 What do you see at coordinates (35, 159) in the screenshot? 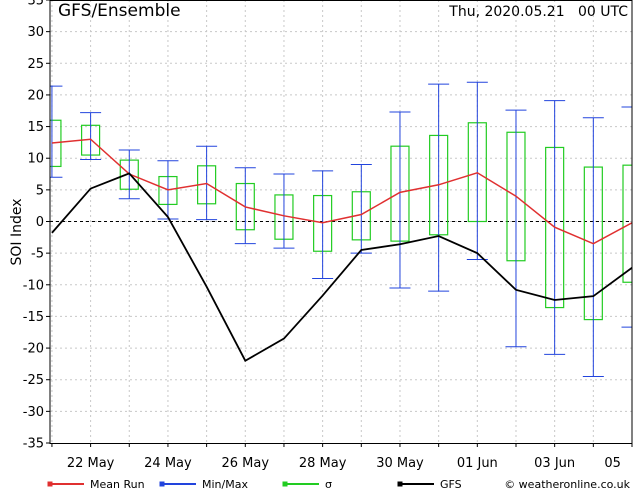
I see `y-tick-label: 10` at bounding box center [35, 159].